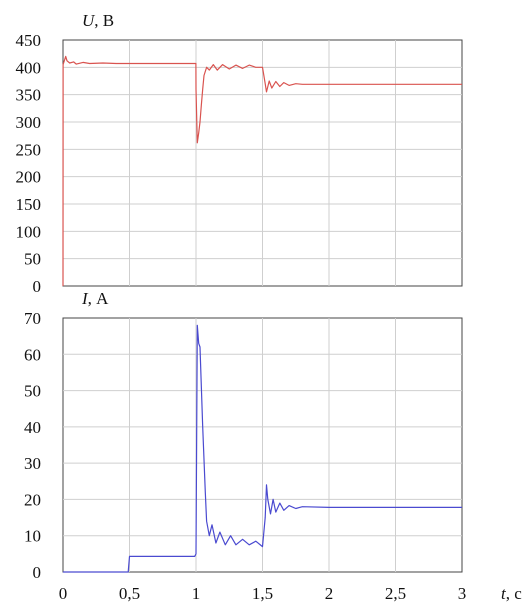 The width and height of the screenshot is (528, 605). What do you see at coordinates (37, 572) in the screenshot?
I see `current-y-tick-label: 0` at bounding box center [37, 572].